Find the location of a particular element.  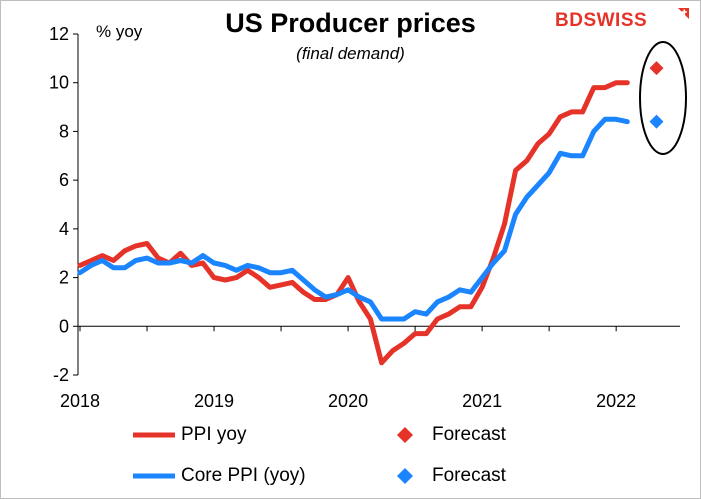

legend-label-ppi: PPI yoy is located at coordinates (214, 434).